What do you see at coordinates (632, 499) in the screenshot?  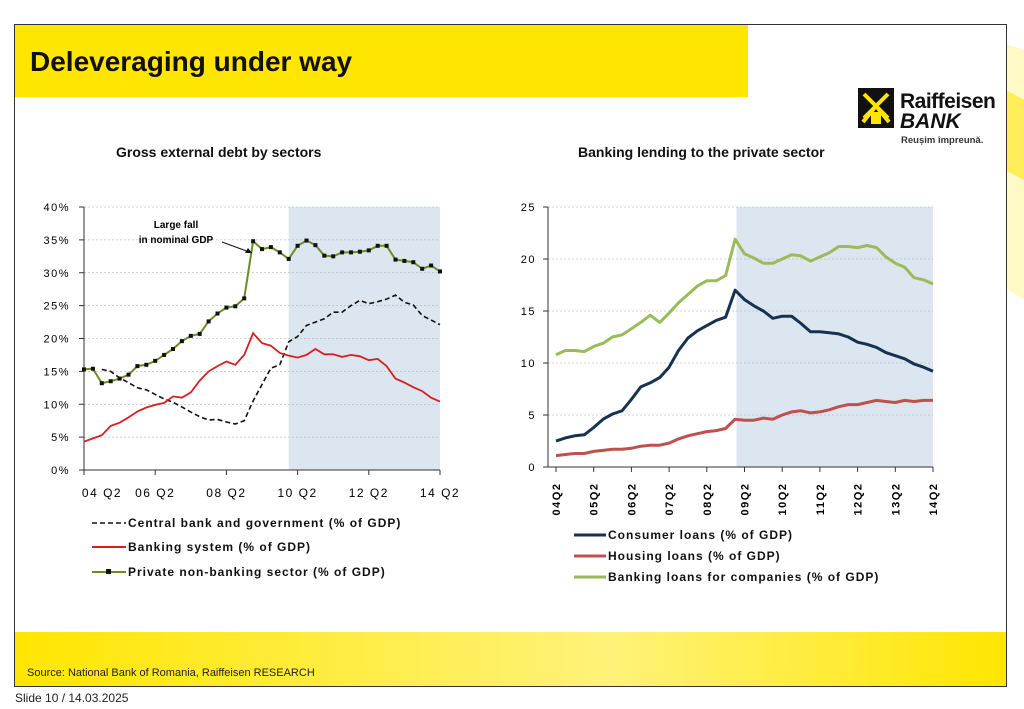 I see `x-tick-label: 06Q2` at bounding box center [632, 499].